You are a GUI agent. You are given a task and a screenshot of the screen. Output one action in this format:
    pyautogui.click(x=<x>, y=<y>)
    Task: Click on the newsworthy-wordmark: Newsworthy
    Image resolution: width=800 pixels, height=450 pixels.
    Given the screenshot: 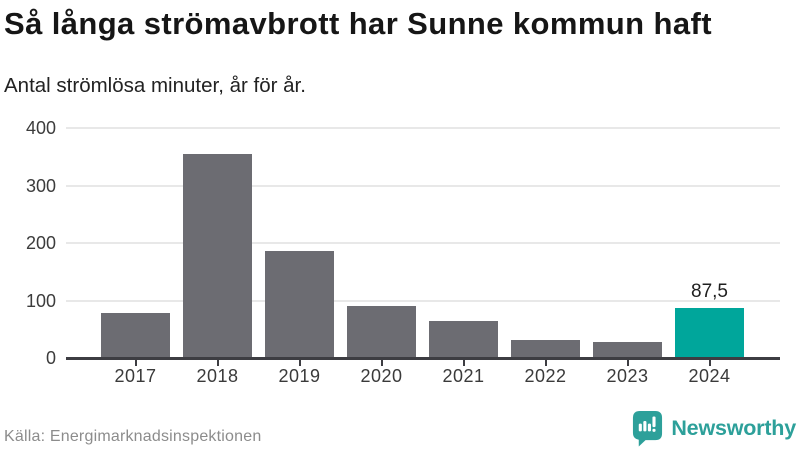 What is the action you would take?
    pyautogui.click(x=733, y=427)
    